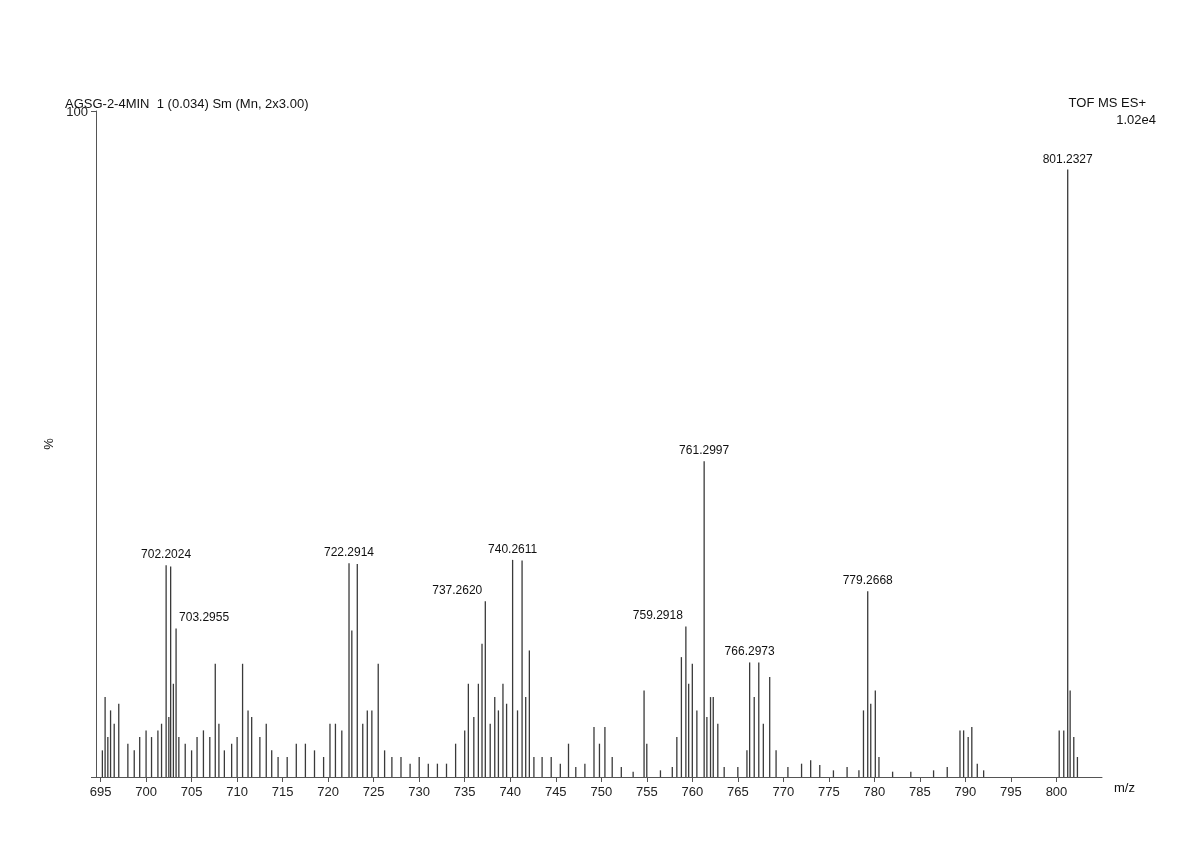  What do you see at coordinates (704, 450) in the screenshot?
I see `annotation: 761.2997` at bounding box center [704, 450].